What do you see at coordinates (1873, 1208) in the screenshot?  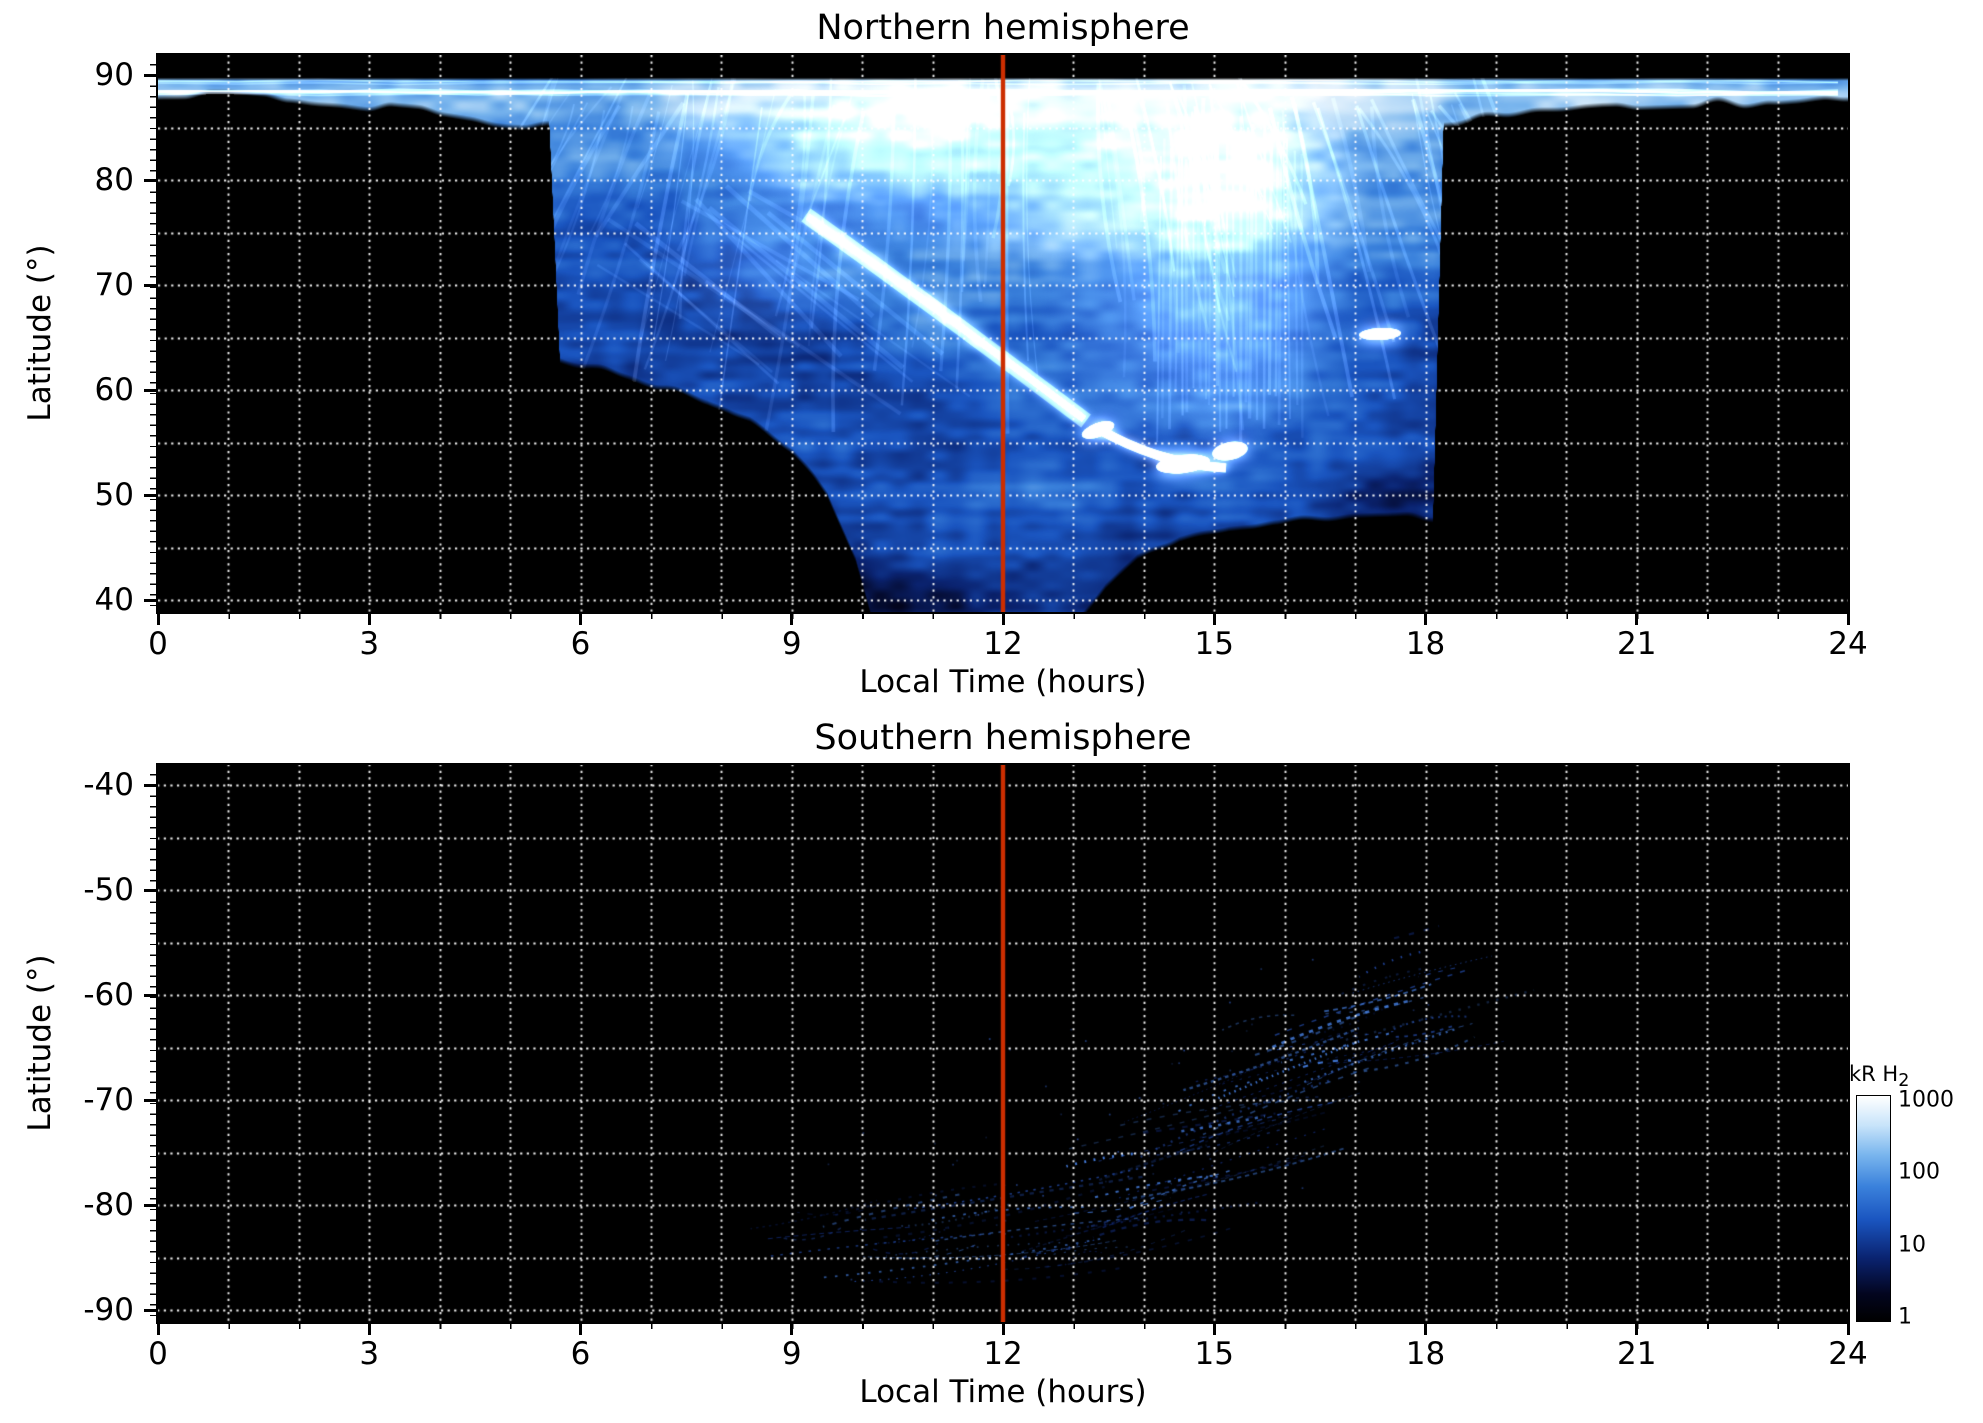 I see `colorbar` at bounding box center [1873, 1208].